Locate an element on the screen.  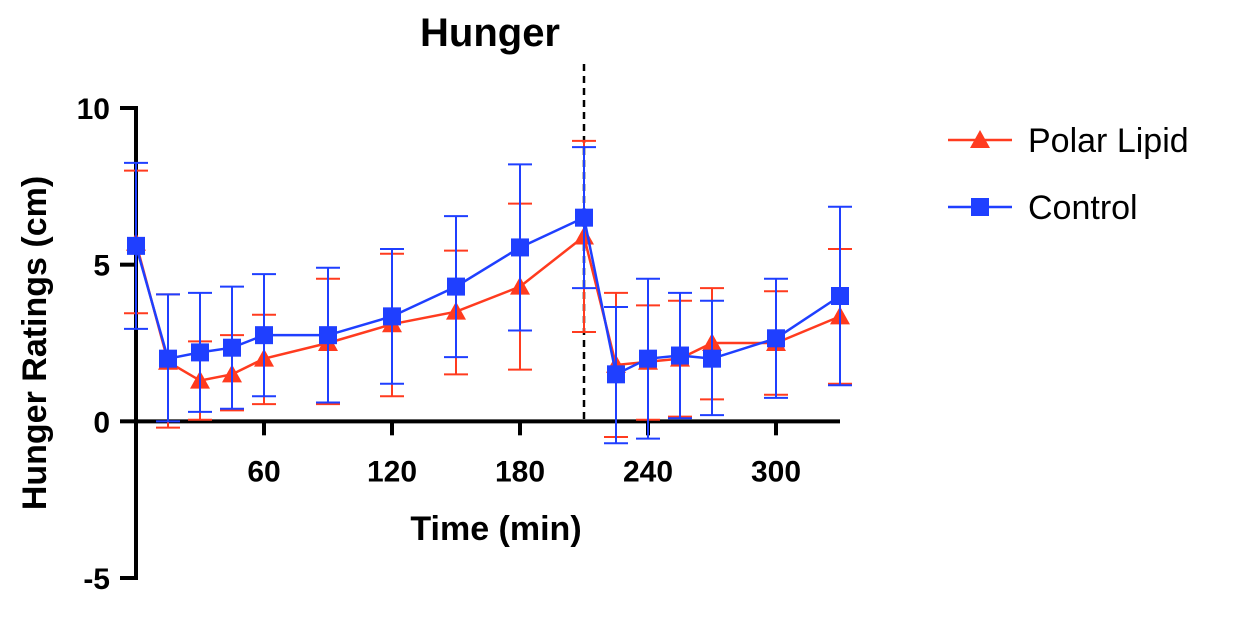
chart-title: Hunger is located at coordinates (490, 33).